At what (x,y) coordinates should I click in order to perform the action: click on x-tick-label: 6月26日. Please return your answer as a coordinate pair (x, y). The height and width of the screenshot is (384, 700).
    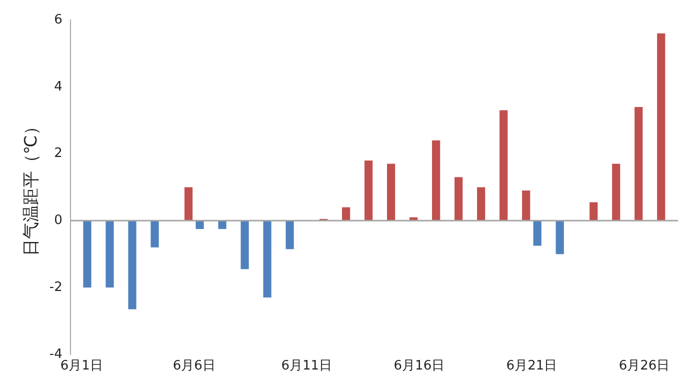
    Looking at the image, I should click on (644, 366).